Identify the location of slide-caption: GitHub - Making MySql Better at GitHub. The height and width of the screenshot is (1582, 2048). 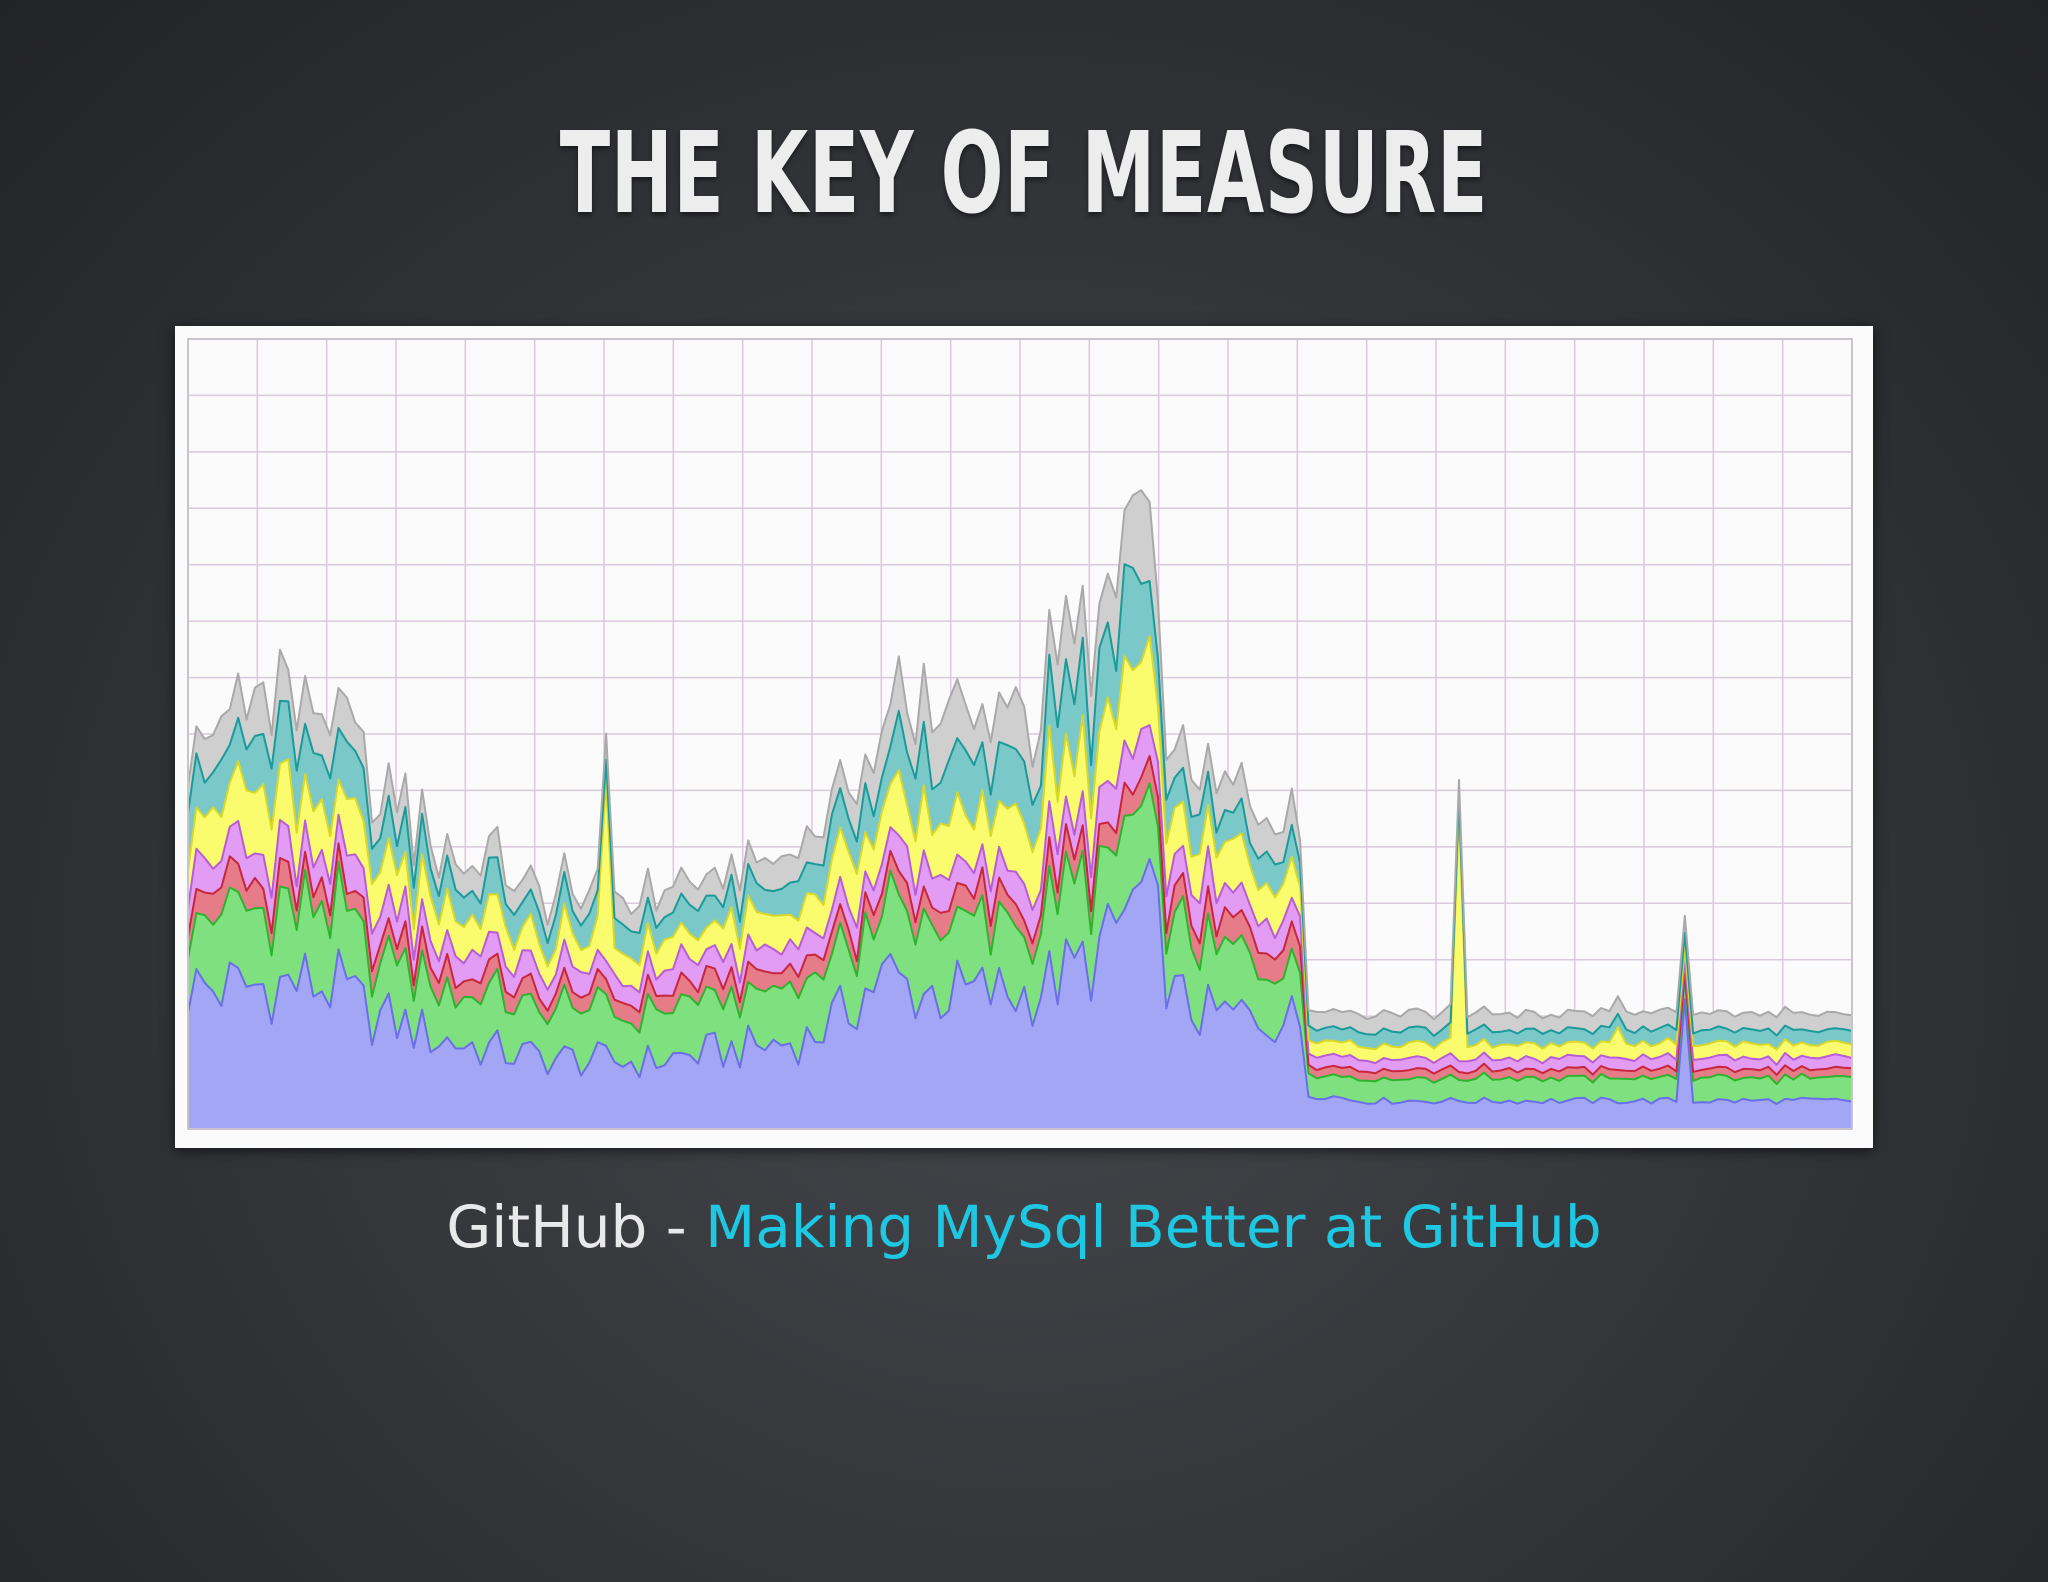
(1024, 1227).